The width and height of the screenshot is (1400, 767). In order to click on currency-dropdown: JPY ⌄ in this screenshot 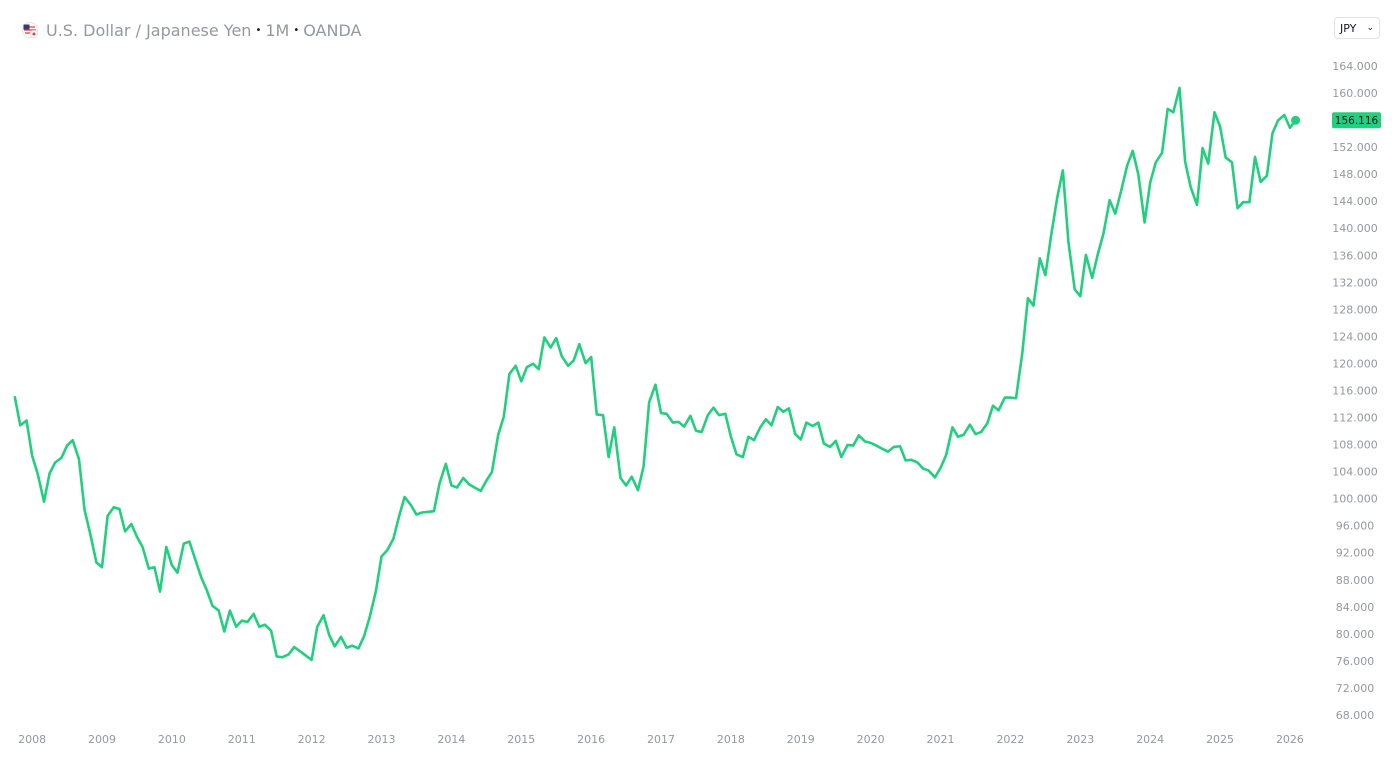, I will do `click(1357, 28)`.